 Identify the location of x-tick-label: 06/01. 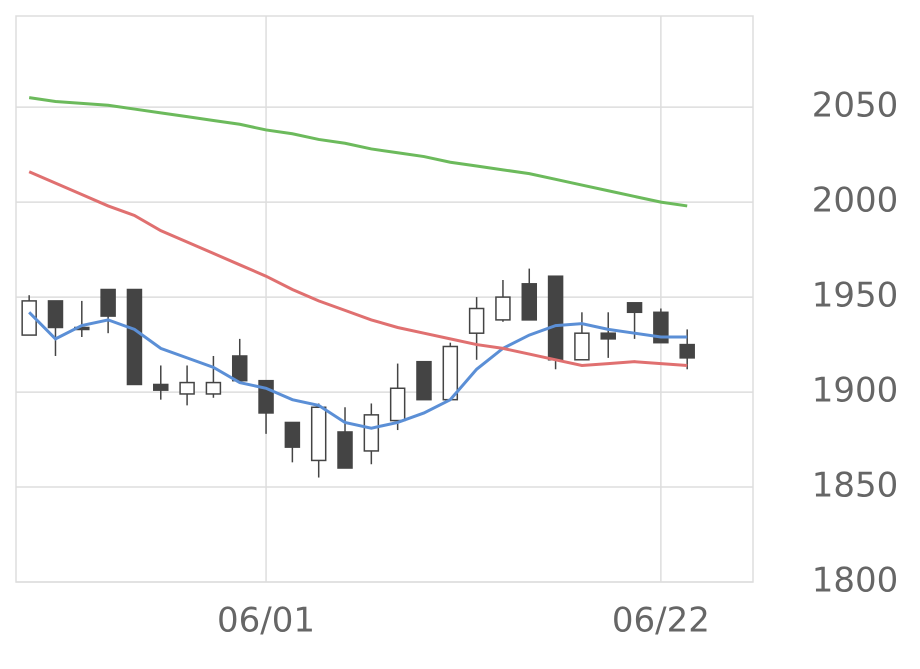
(266, 621).